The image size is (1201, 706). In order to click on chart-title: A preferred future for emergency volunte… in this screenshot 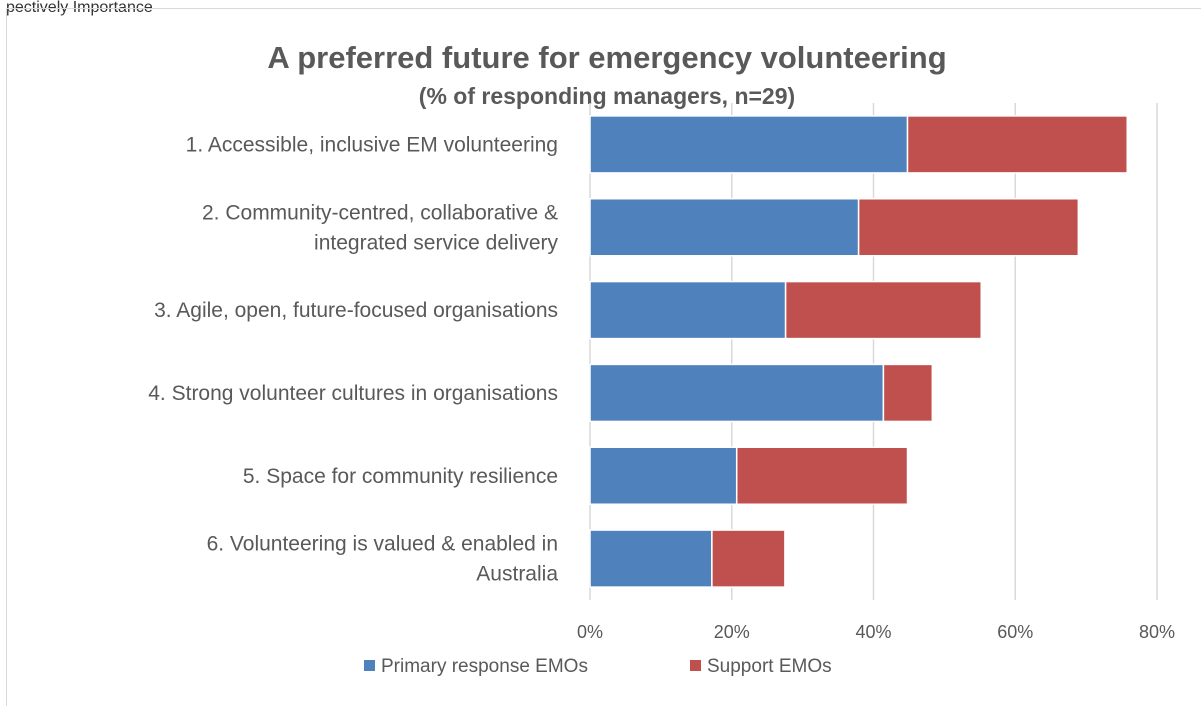, I will do `click(606, 57)`.